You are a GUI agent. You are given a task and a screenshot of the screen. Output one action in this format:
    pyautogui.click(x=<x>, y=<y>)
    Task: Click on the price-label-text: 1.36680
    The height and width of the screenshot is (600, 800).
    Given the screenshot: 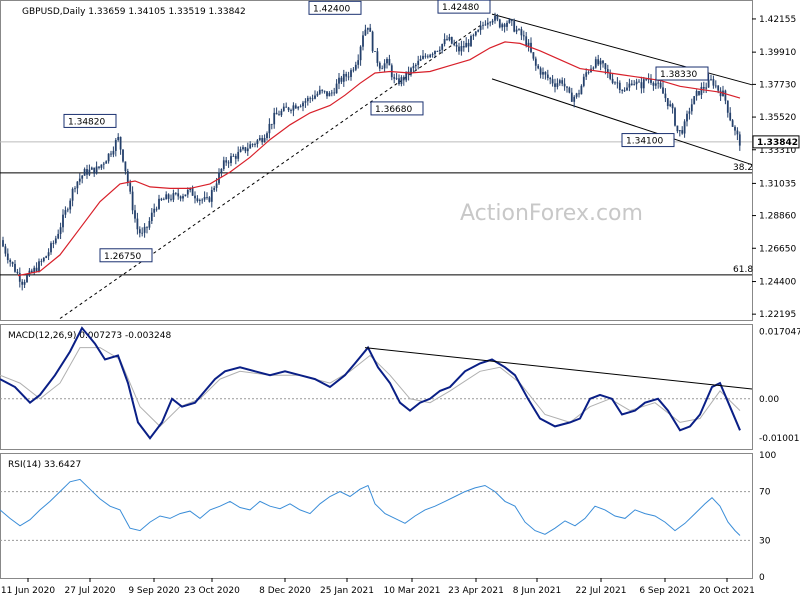 What is the action you would take?
    pyautogui.click(x=393, y=110)
    